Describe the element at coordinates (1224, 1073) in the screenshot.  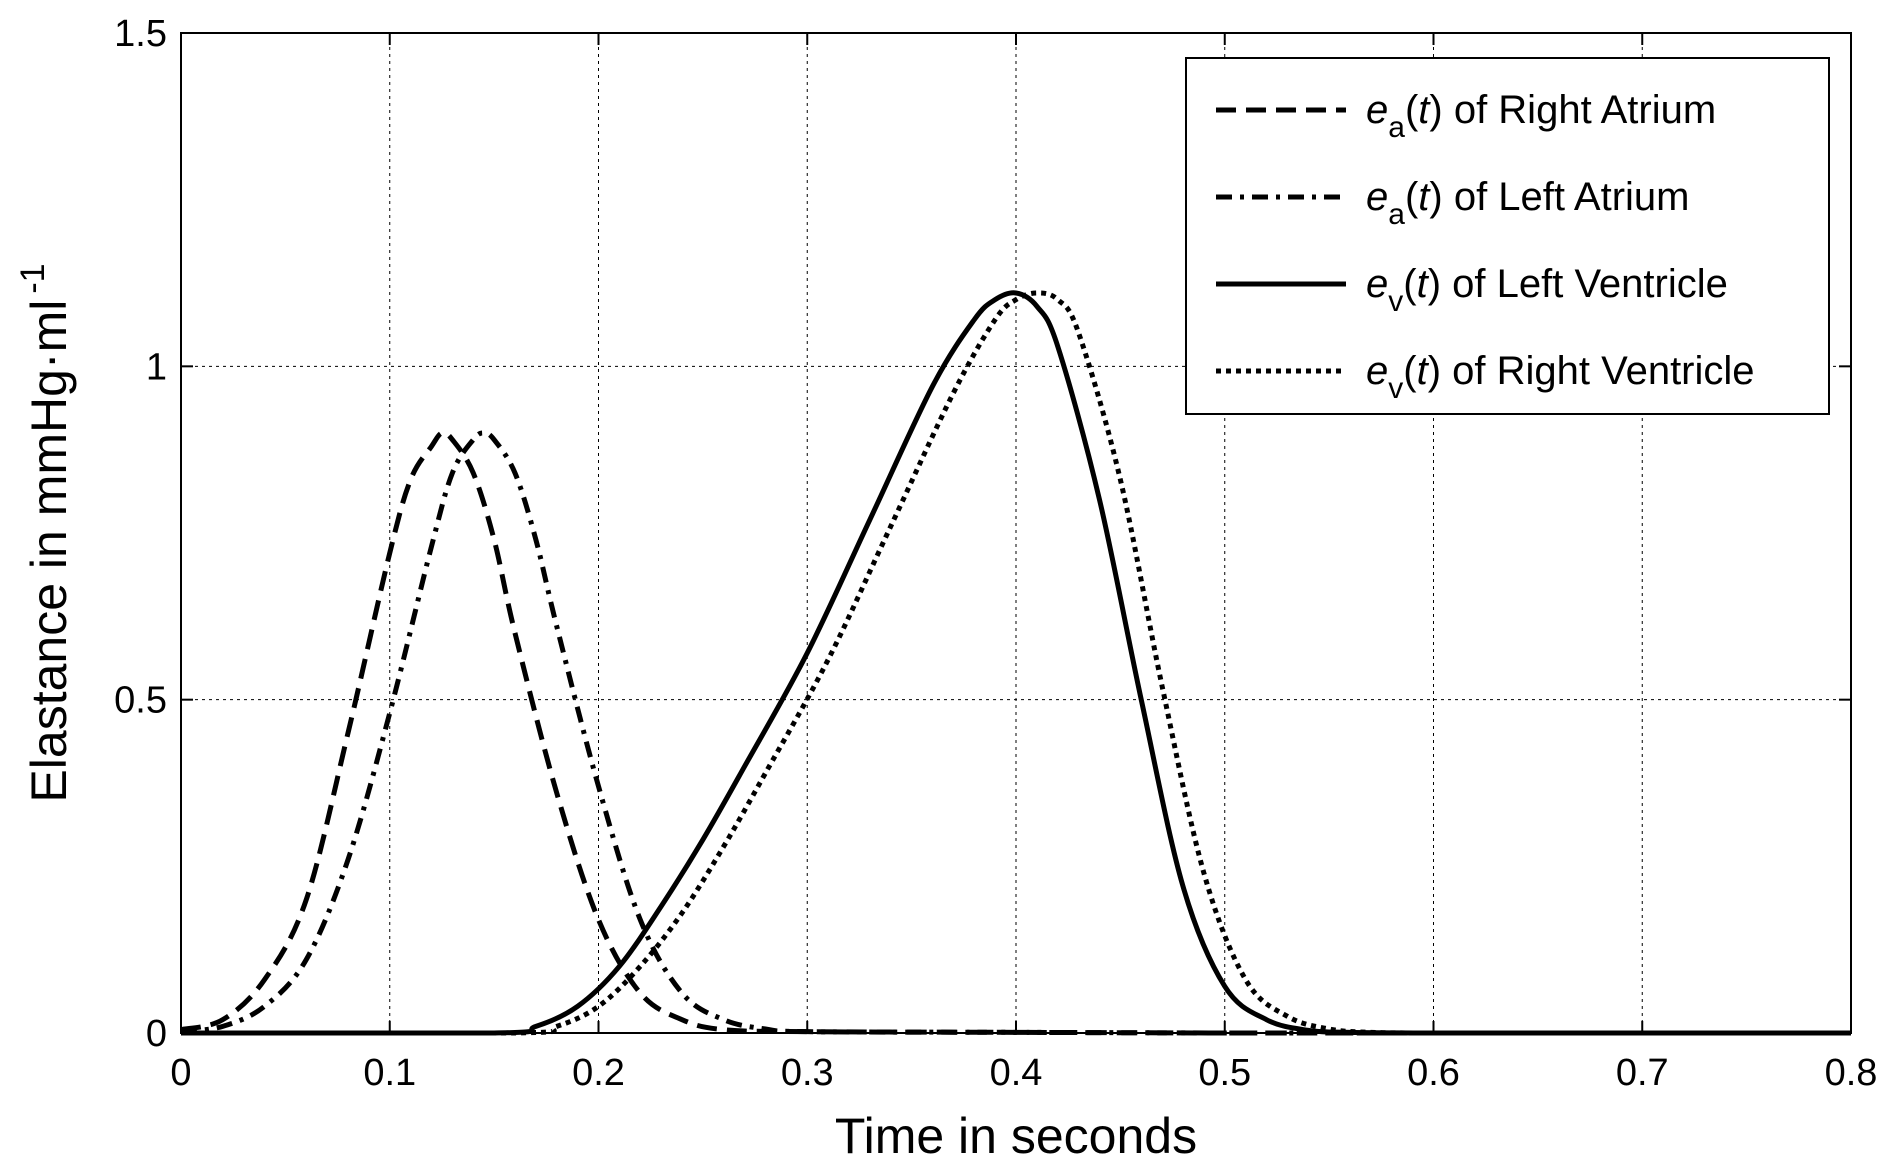
I see `x-tick-label: 0.5` at that location.